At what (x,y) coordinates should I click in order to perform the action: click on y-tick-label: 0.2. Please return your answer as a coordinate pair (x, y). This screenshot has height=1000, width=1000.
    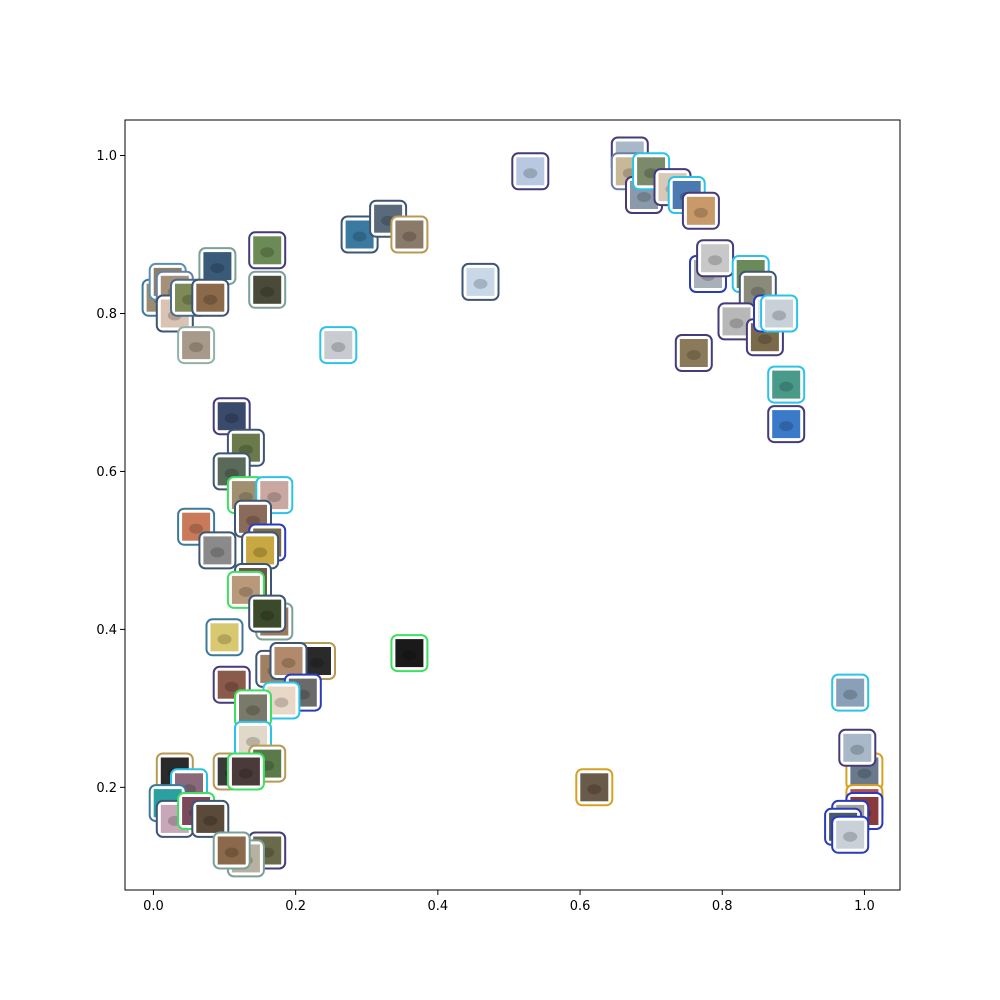
    Looking at the image, I should click on (106, 788).